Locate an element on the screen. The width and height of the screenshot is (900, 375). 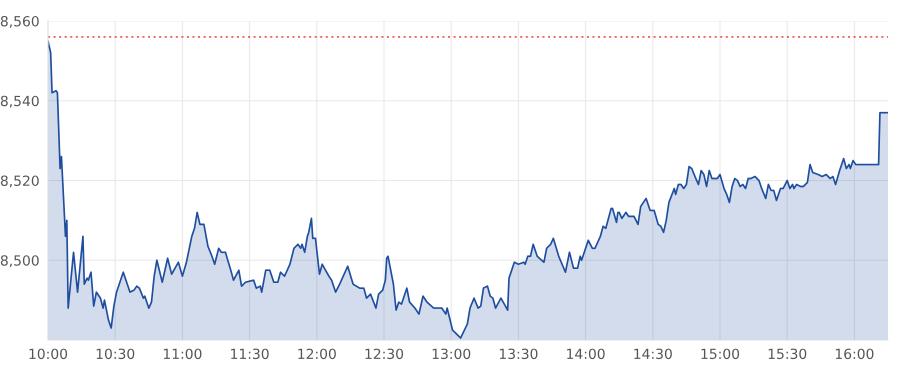
x-tick-label: 11:00 is located at coordinates (183, 354).